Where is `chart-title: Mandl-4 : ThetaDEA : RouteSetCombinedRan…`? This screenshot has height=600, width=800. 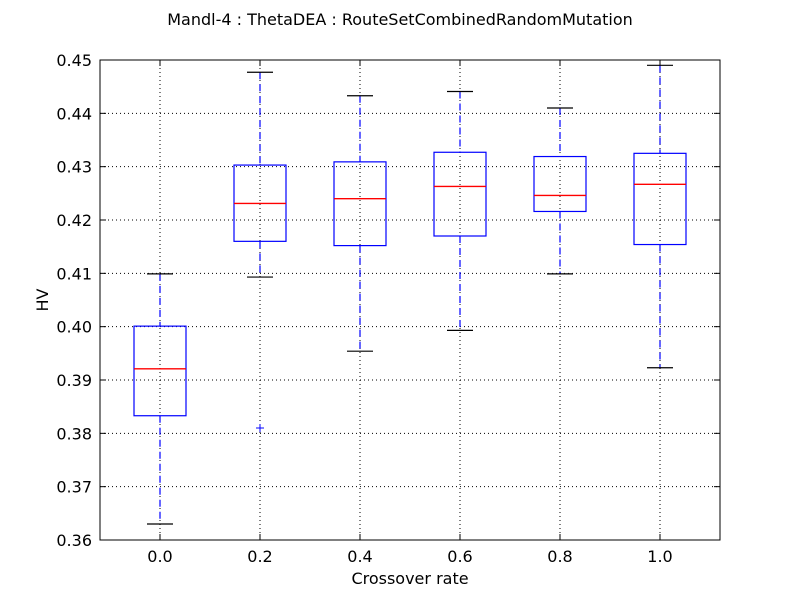
chart-title: Mandl-4 : ThetaDEA : RouteSetCombinedRan… is located at coordinates (400, 19).